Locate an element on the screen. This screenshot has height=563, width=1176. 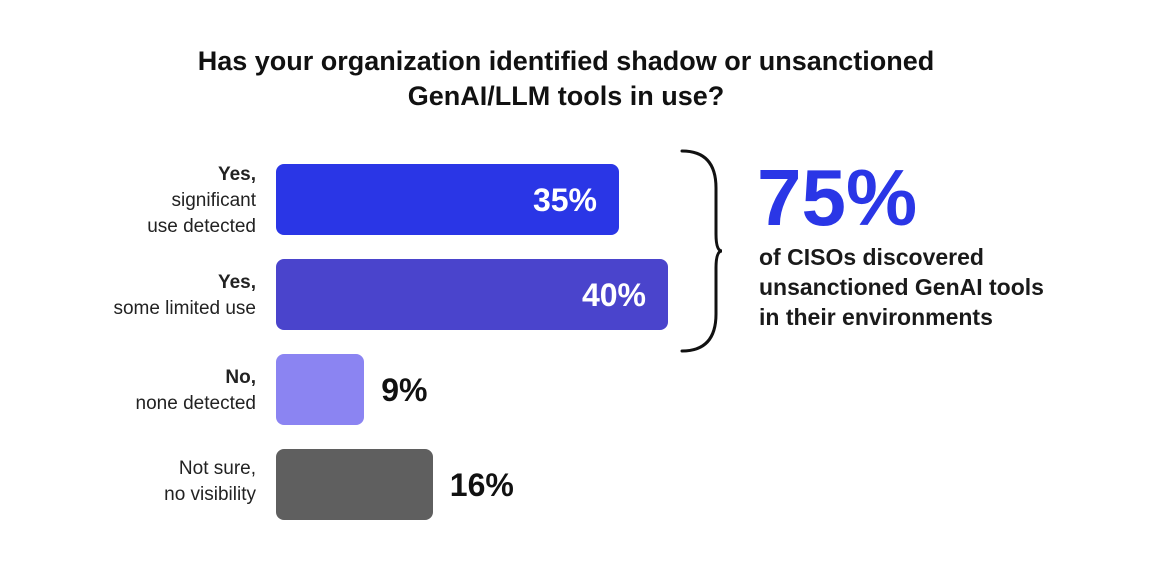
category-label-line: significant is located at coordinates (214, 200).